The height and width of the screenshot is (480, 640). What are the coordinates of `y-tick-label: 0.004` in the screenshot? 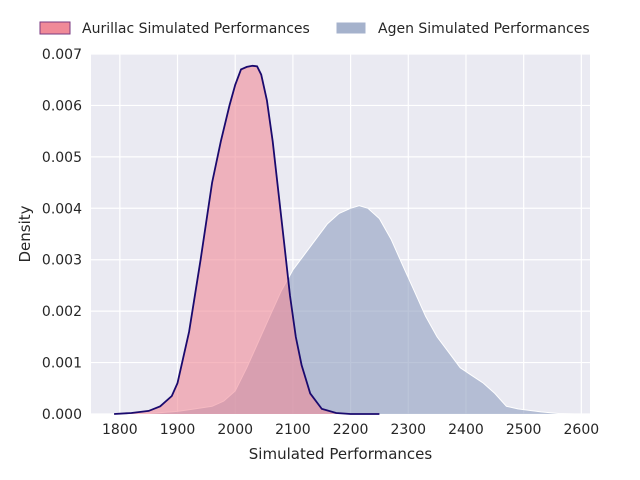 It's located at (62, 209).